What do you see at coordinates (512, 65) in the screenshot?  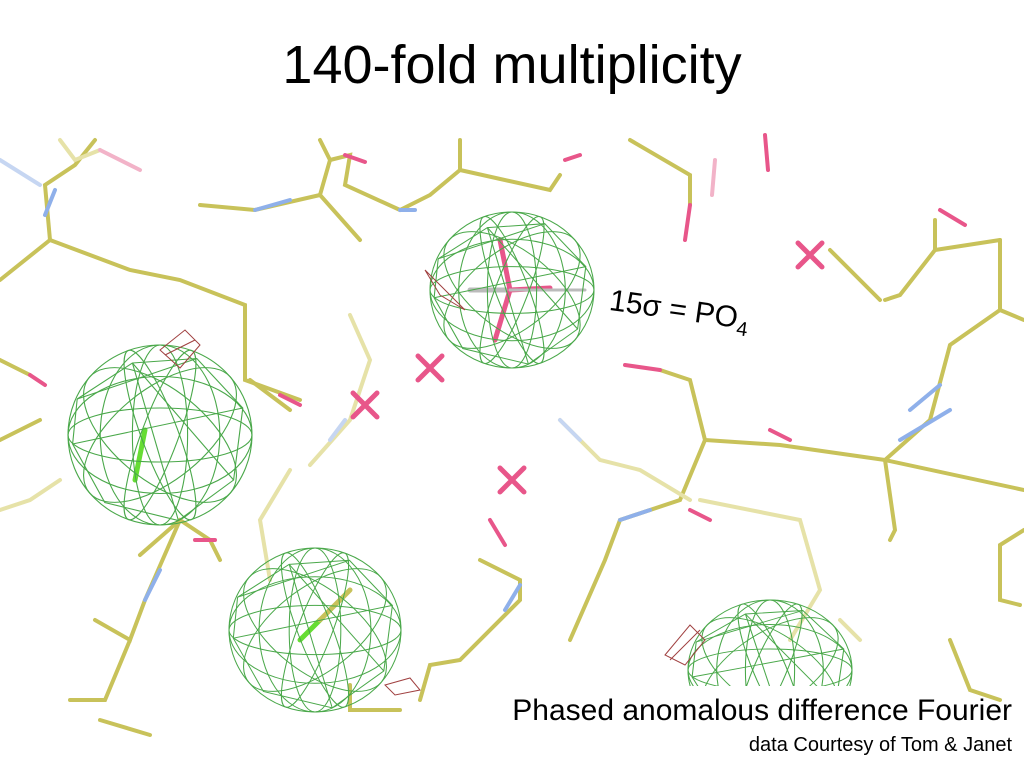 I see `slide-title: 140-fold multiplicity` at bounding box center [512, 65].